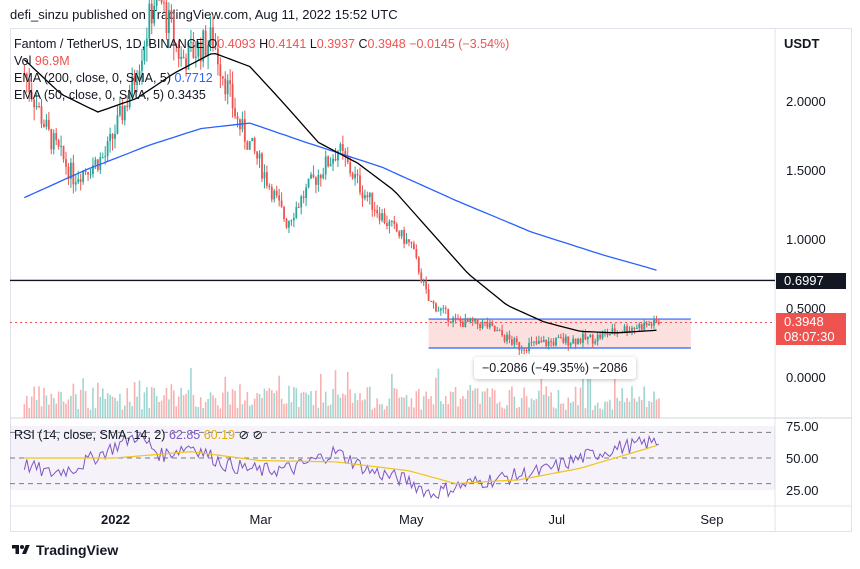 Image resolution: width=860 pixels, height=569 pixels. I want to click on time-axis-tick: Mar, so click(261, 519).